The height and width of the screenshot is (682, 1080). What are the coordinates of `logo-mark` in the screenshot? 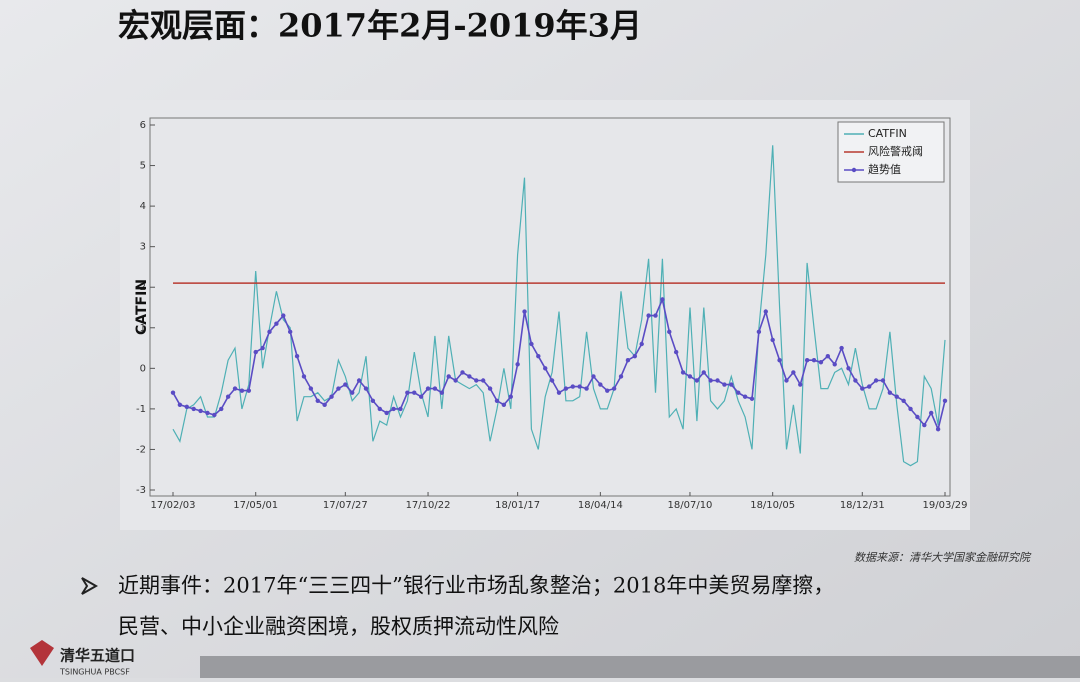 It's located at (42, 653).